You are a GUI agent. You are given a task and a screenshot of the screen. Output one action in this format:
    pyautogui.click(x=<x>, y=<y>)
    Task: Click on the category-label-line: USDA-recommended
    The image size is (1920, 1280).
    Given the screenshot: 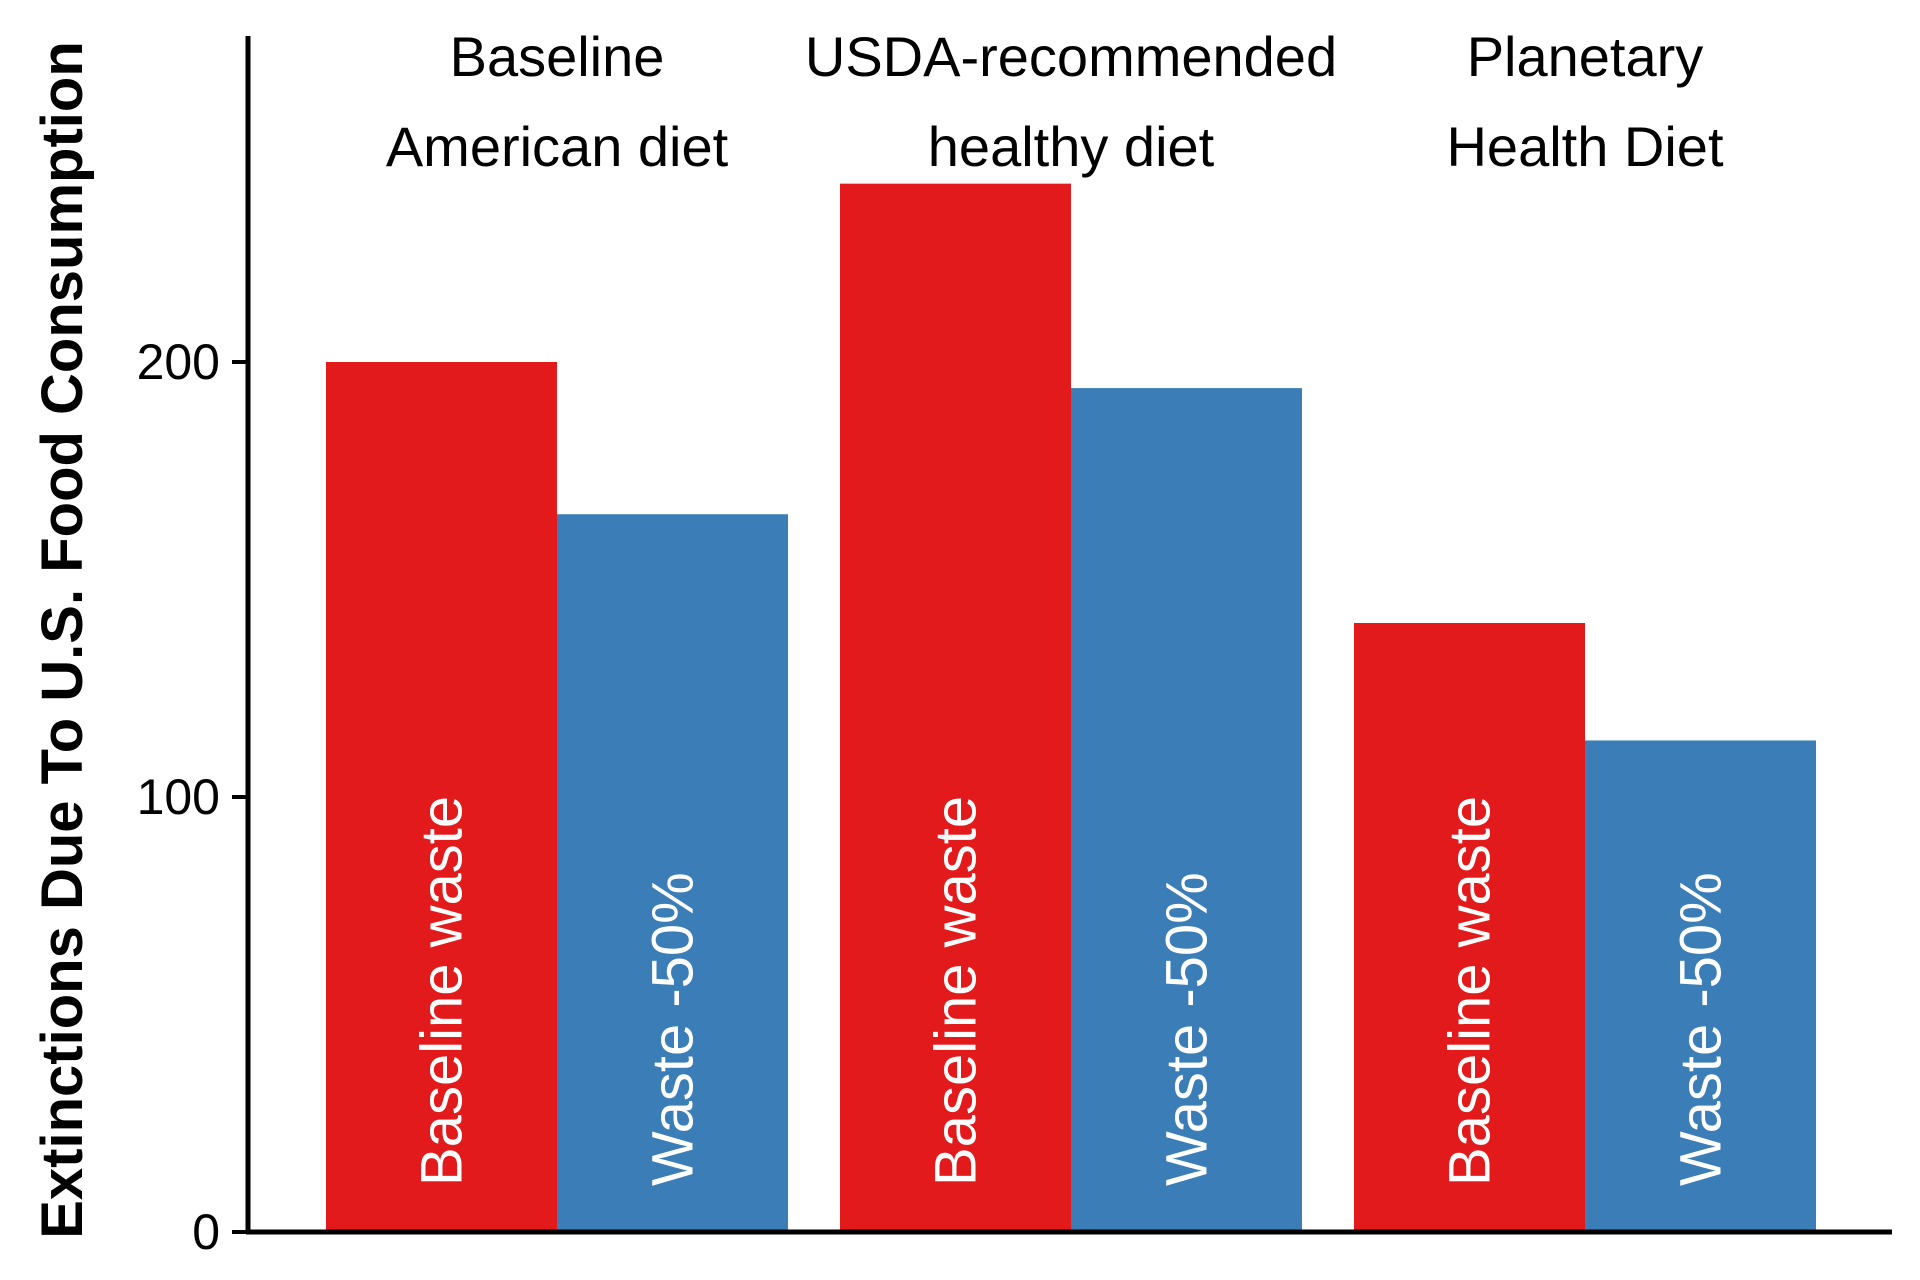 What is the action you would take?
    pyautogui.click(x=1071, y=56)
    